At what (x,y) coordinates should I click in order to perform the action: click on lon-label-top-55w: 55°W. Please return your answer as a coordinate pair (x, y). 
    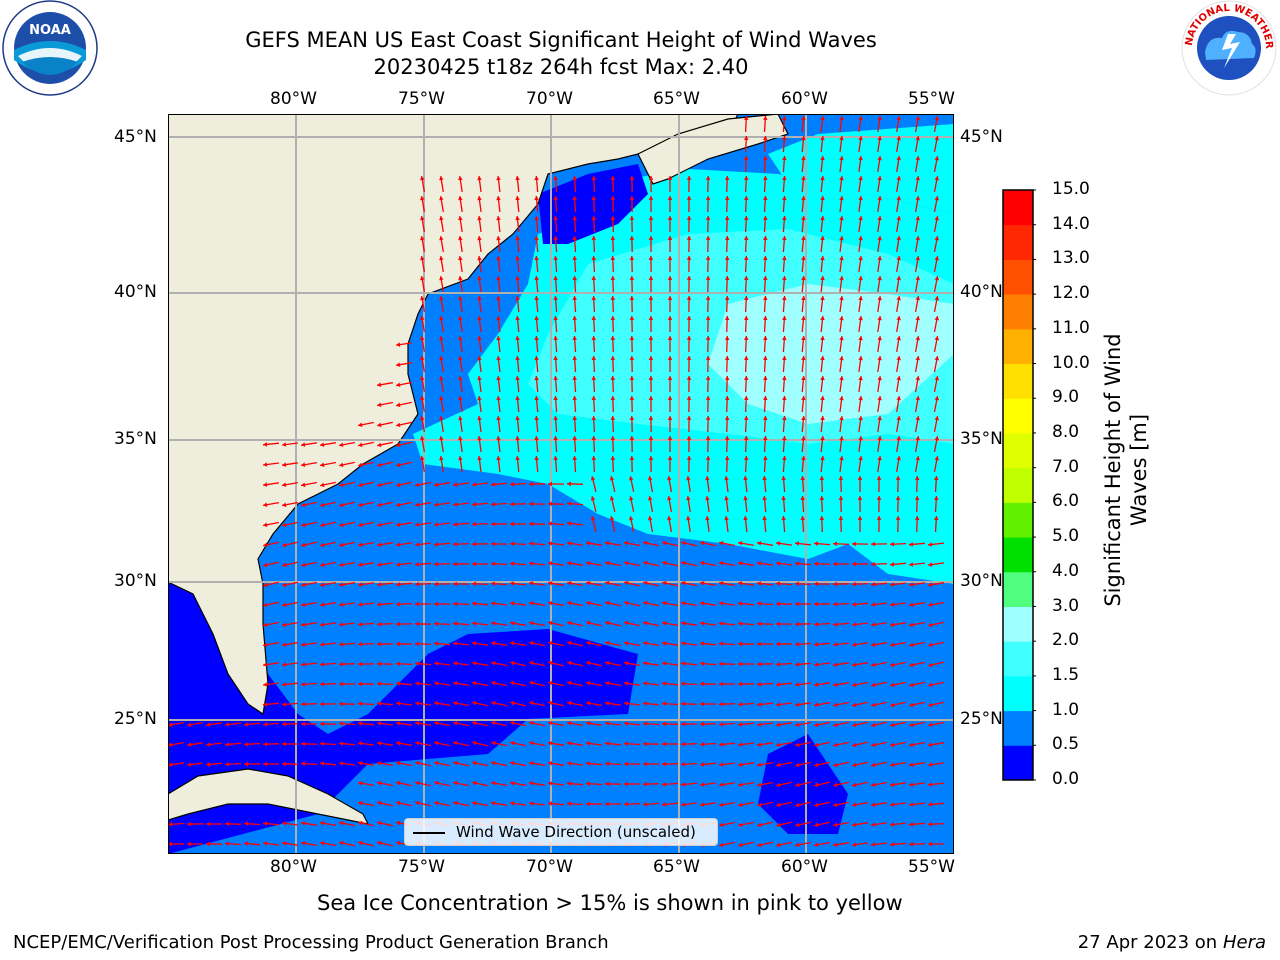
    Looking at the image, I should click on (931, 99).